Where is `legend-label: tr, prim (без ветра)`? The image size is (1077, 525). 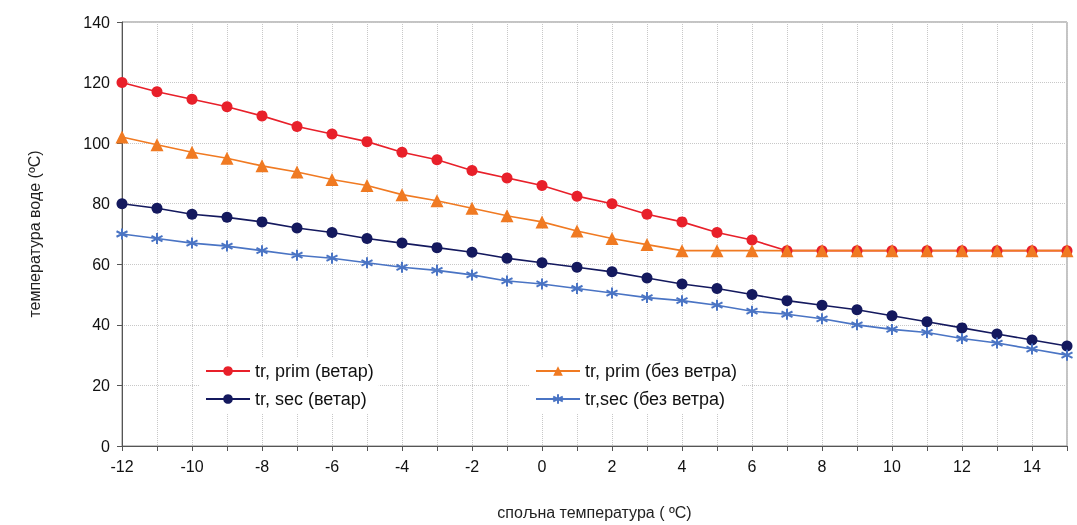
legend-label: tr, prim (без ветра) is located at coordinates (661, 371).